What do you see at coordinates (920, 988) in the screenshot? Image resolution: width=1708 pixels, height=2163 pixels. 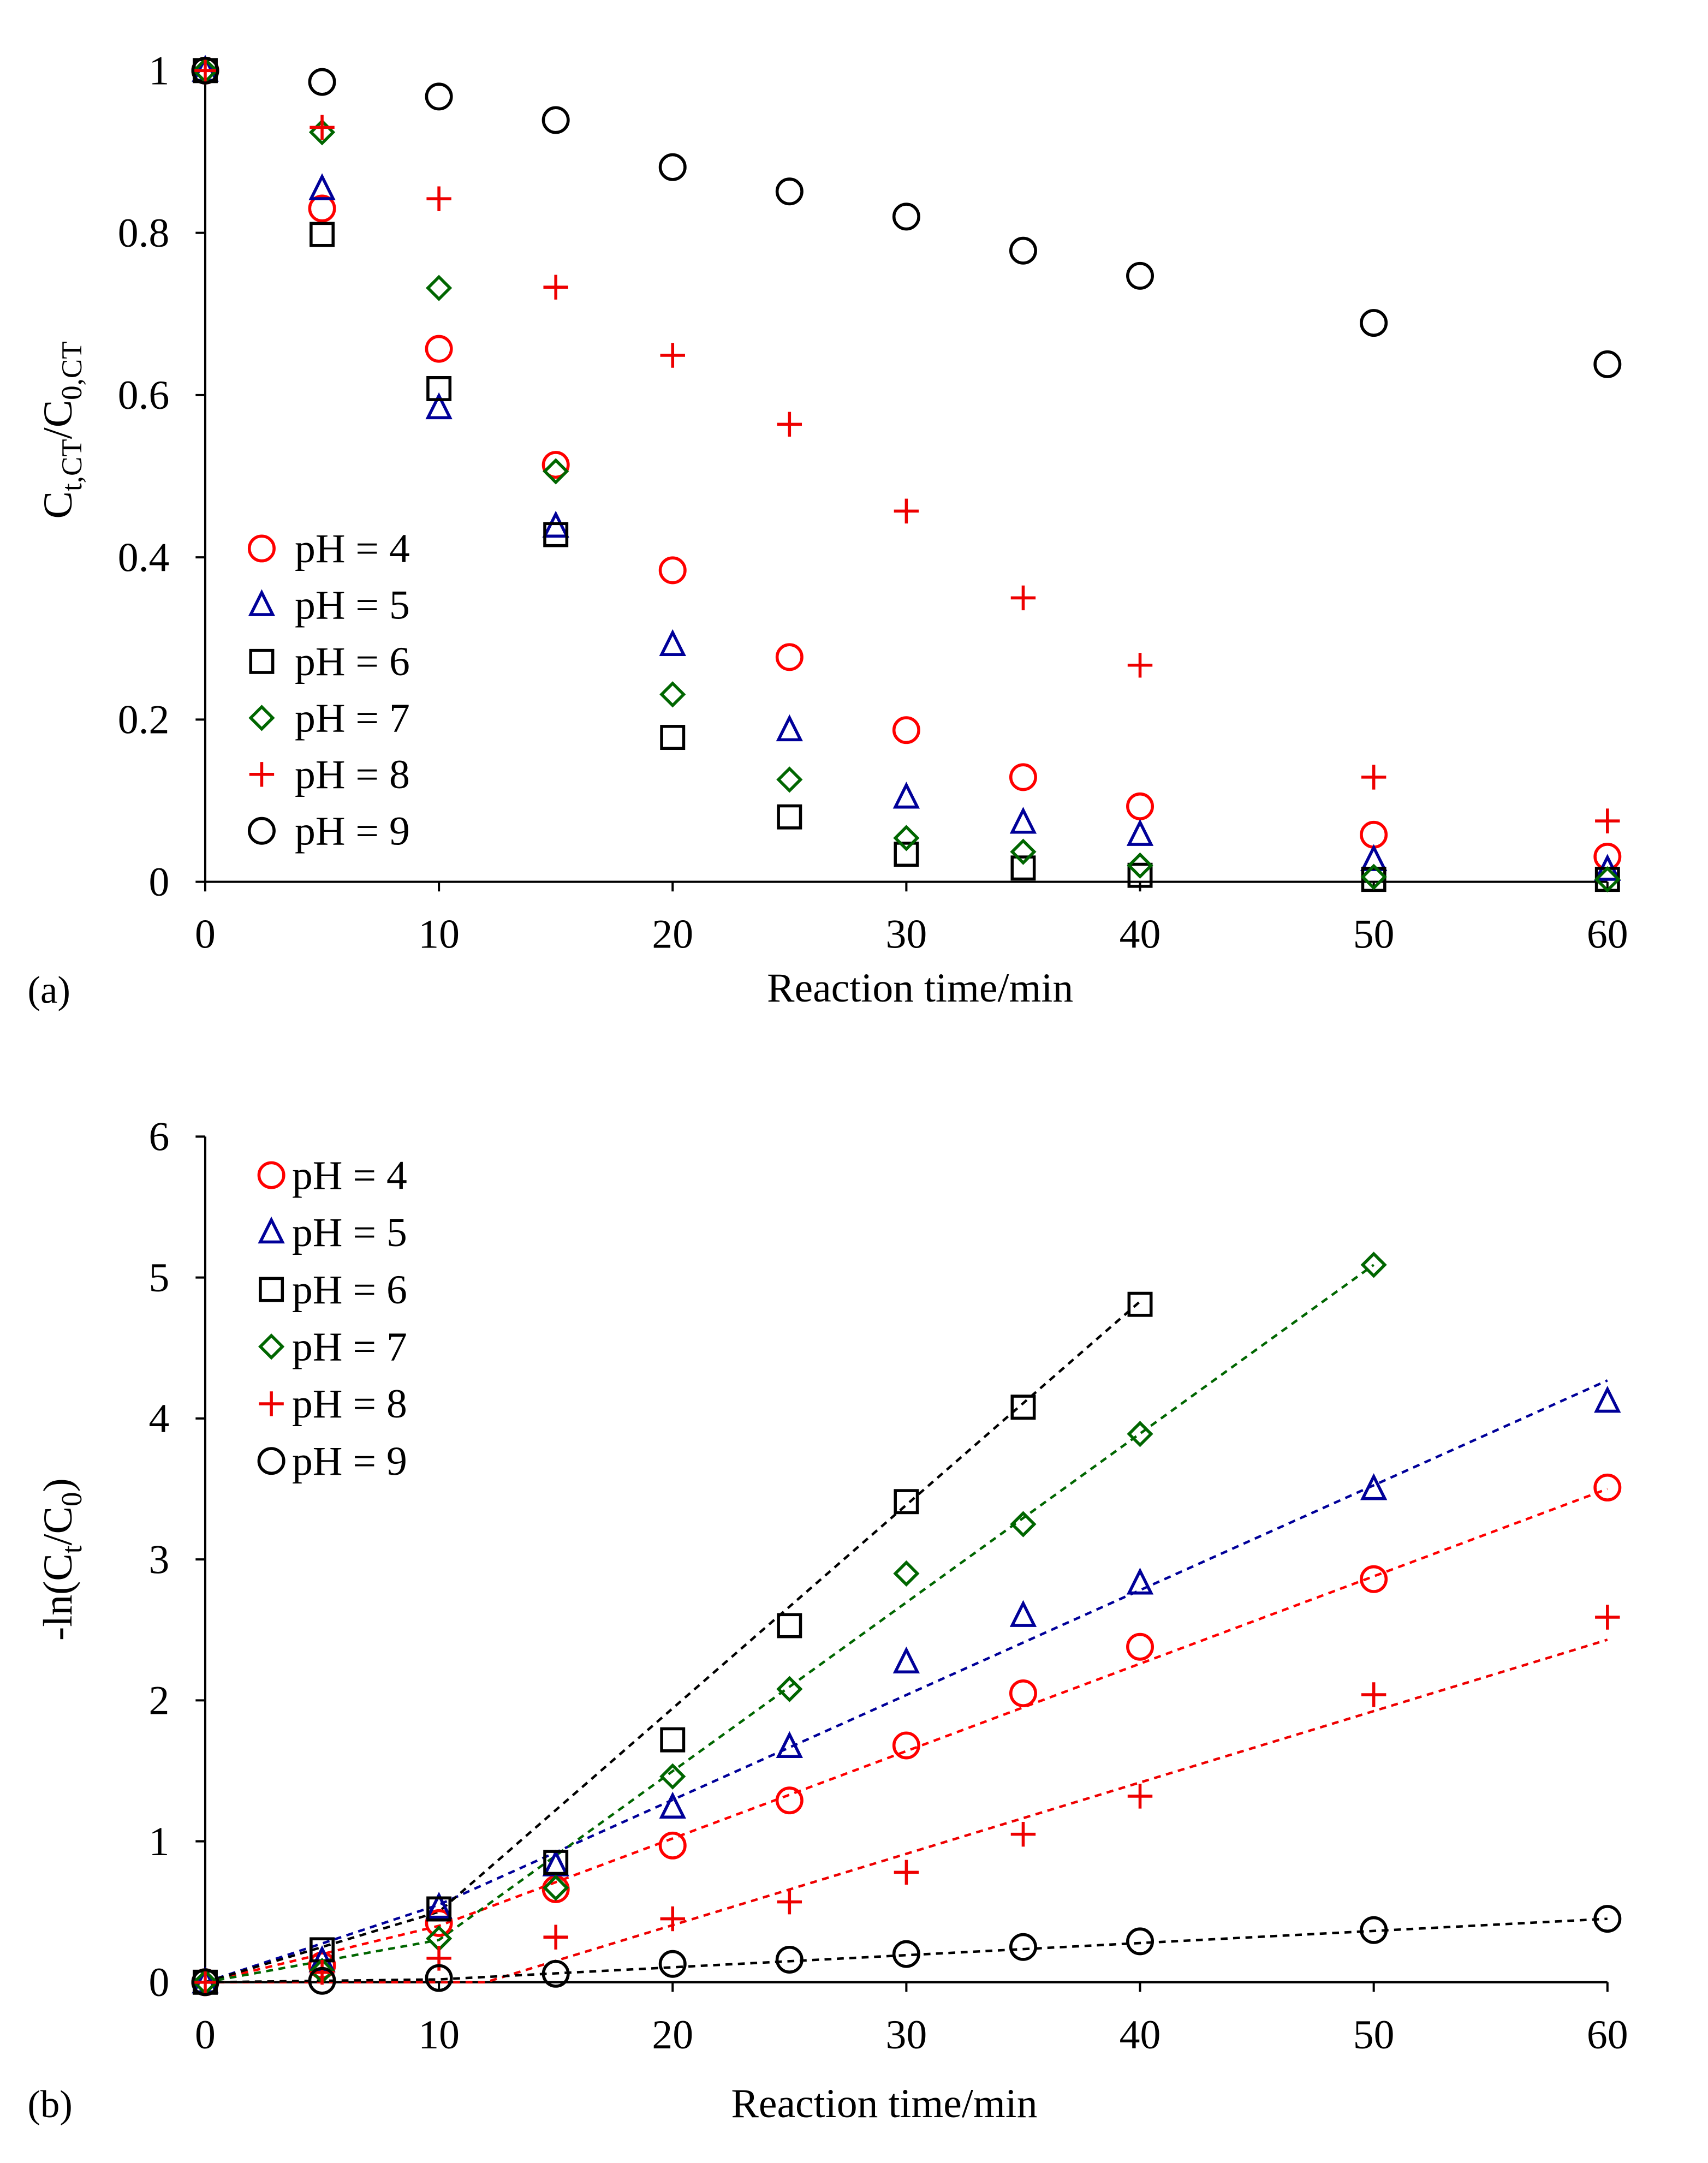 I see `panel-a-x-axis-title: Reaction time/min` at bounding box center [920, 988].